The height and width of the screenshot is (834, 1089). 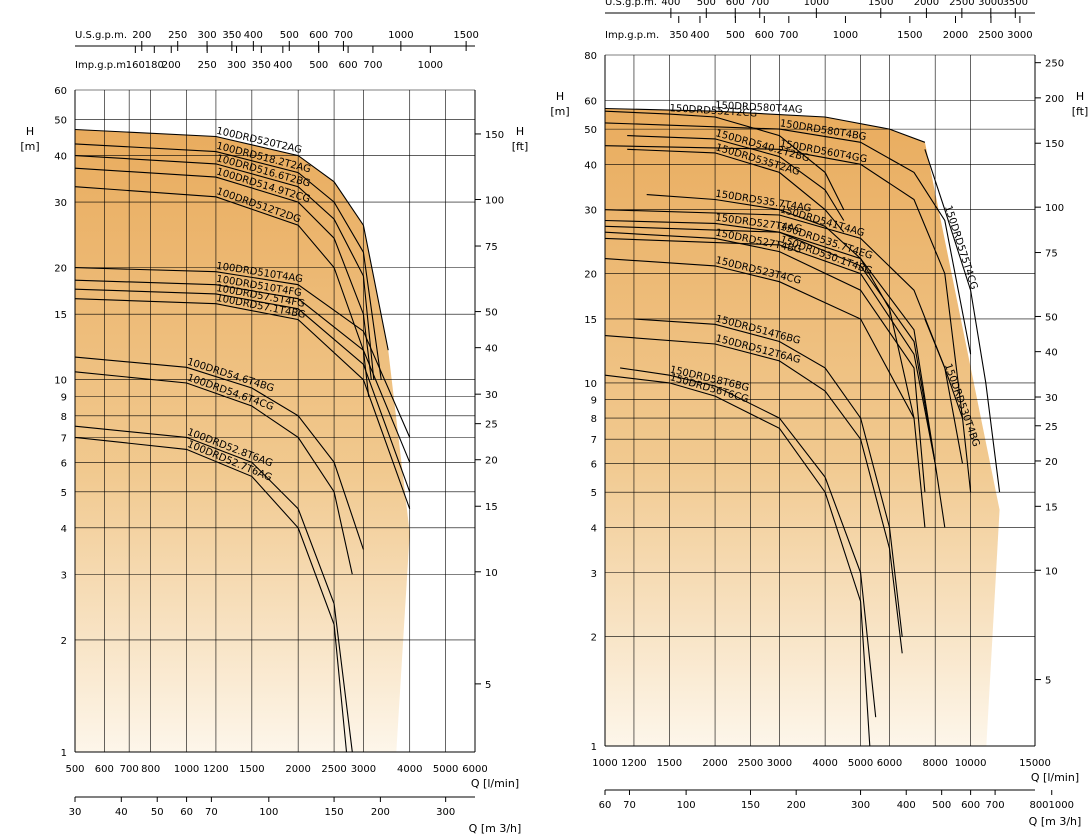 What do you see at coordinates (64, 575) in the screenshot?
I see `y-tick-label: 3` at bounding box center [64, 575].